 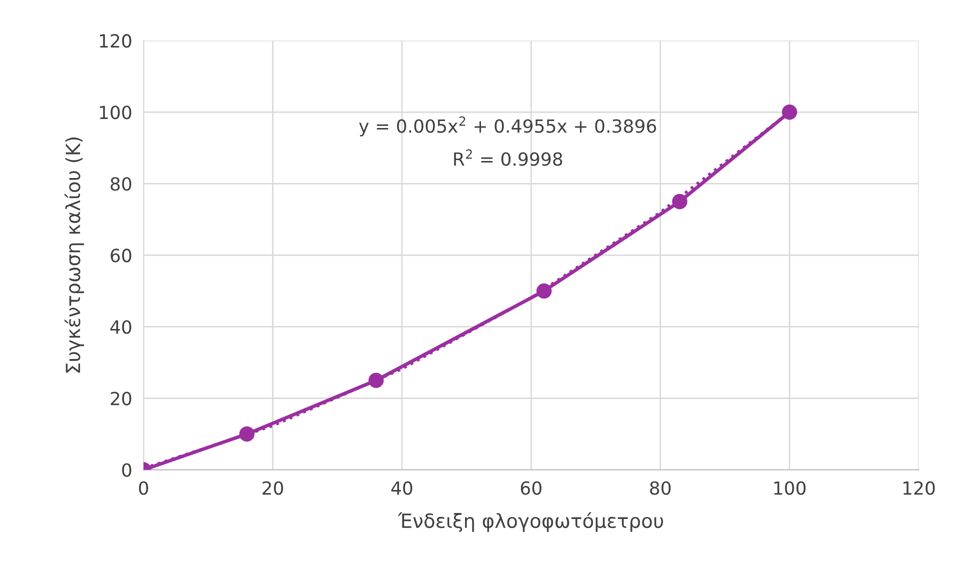 What do you see at coordinates (116, 41) in the screenshot?
I see `y-tick-label: 120` at bounding box center [116, 41].